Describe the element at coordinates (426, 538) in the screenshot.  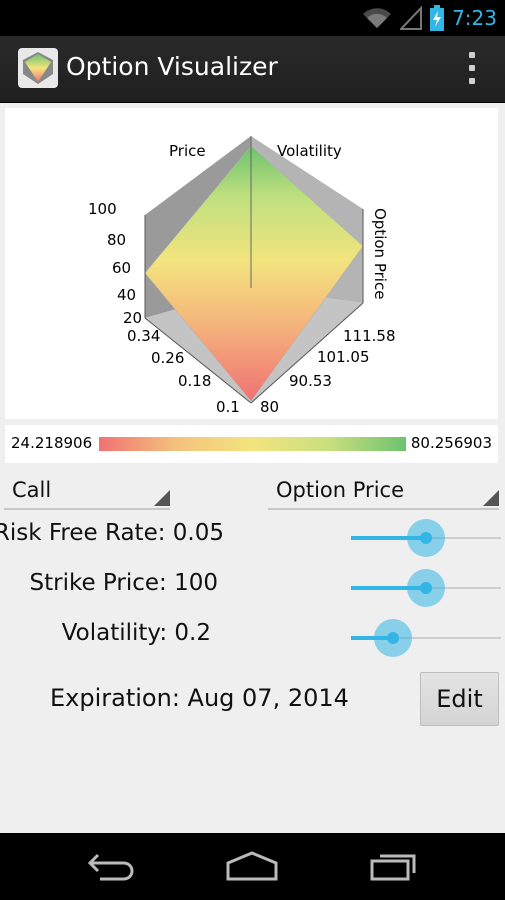
I see `risk-free-rate-slider` at that location.